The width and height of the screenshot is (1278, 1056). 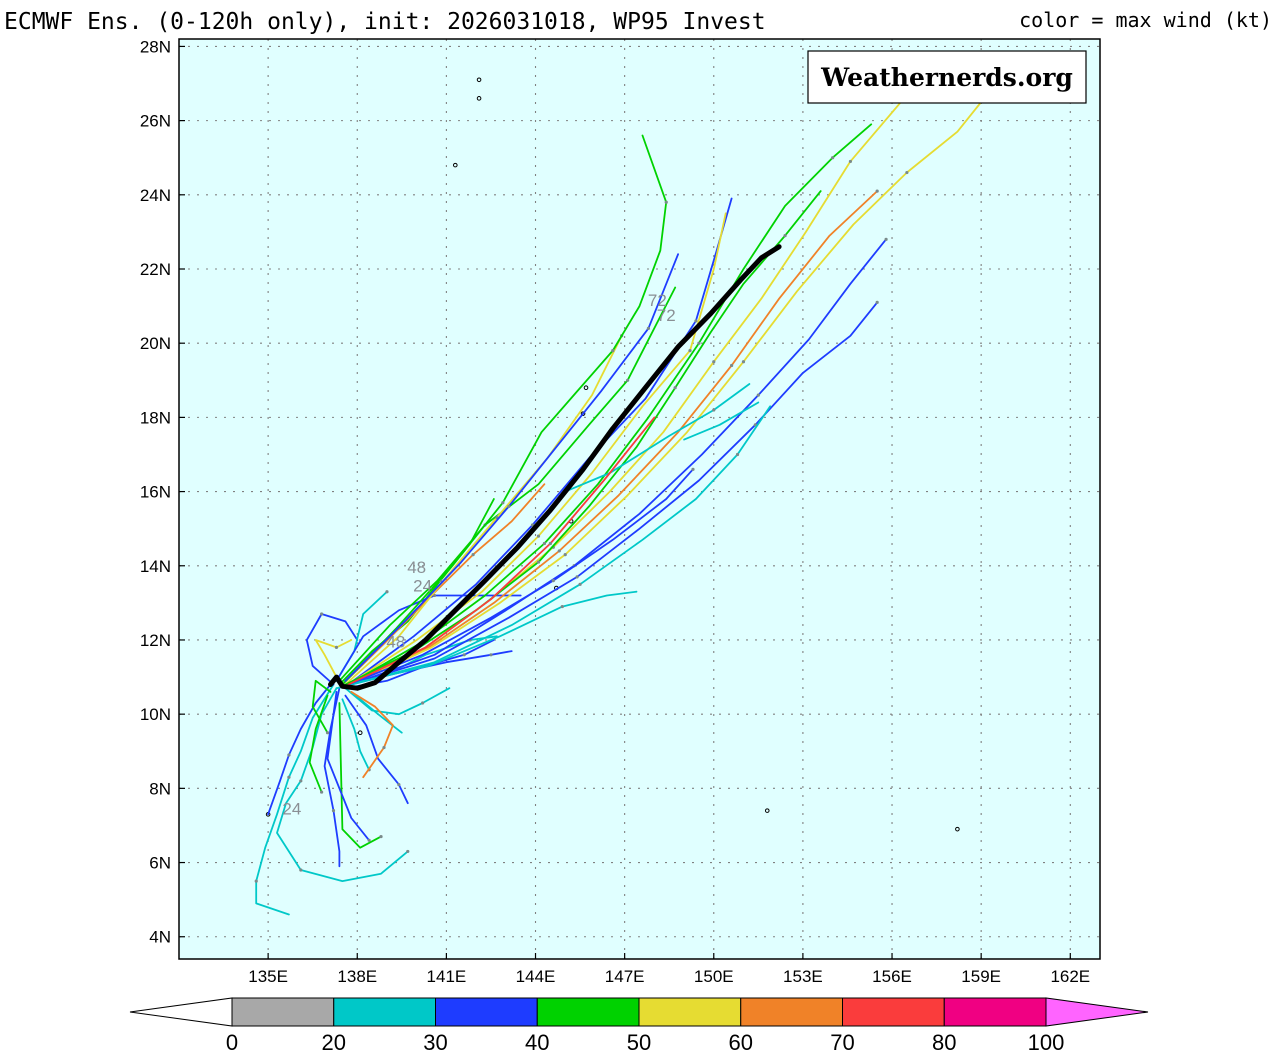 I want to click on x-tick-label: 144E, so click(x=536, y=976).